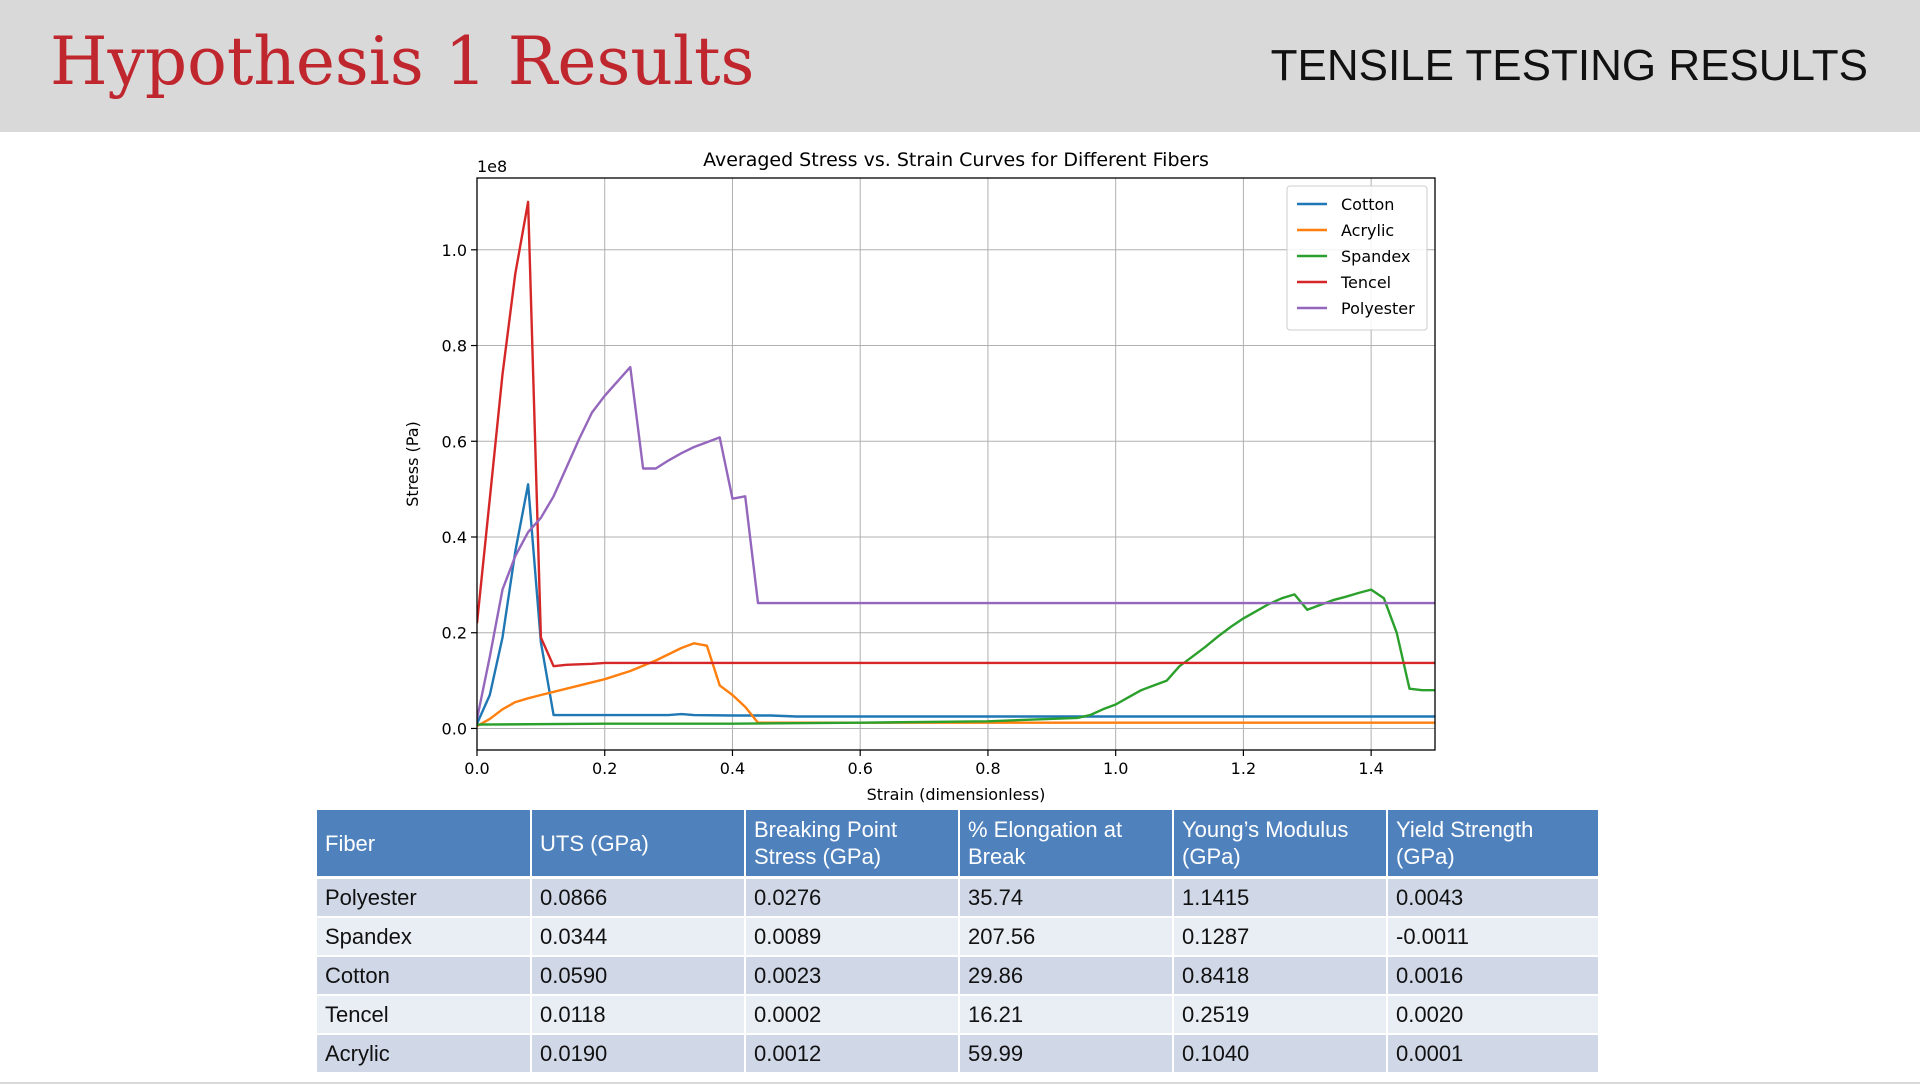 The image size is (1920, 1086). What do you see at coordinates (1066, 1054) in the screenshot?
I see `table-cell: 59.99` at bounding box center [1066, 1054].